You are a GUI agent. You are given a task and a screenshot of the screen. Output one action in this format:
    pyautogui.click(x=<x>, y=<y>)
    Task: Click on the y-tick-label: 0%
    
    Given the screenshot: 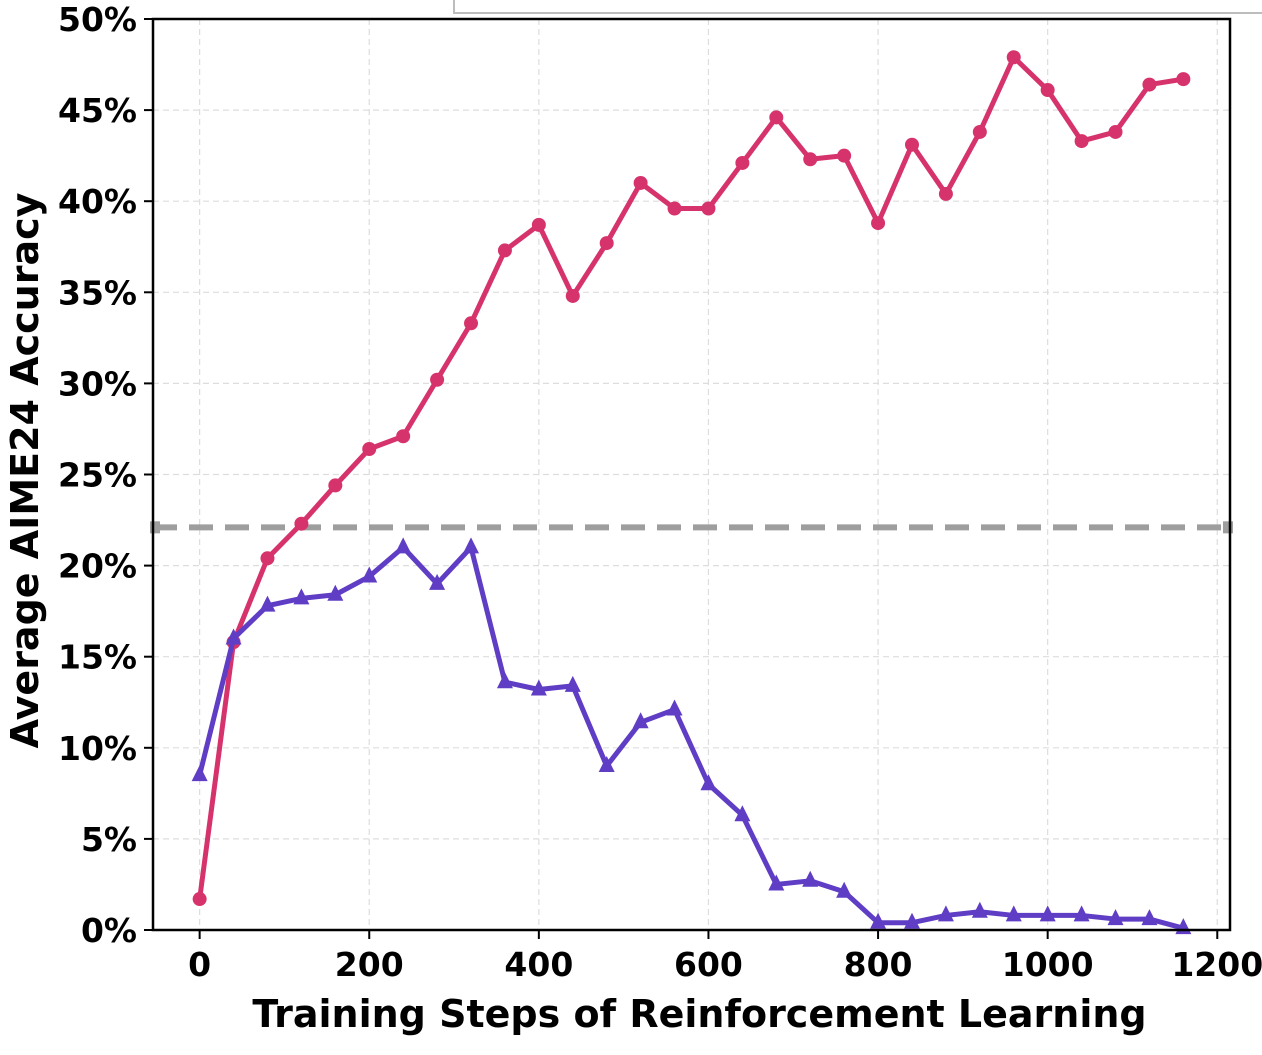 What is the action you would take?
    pyautogui.click(x=109, y=930)
    